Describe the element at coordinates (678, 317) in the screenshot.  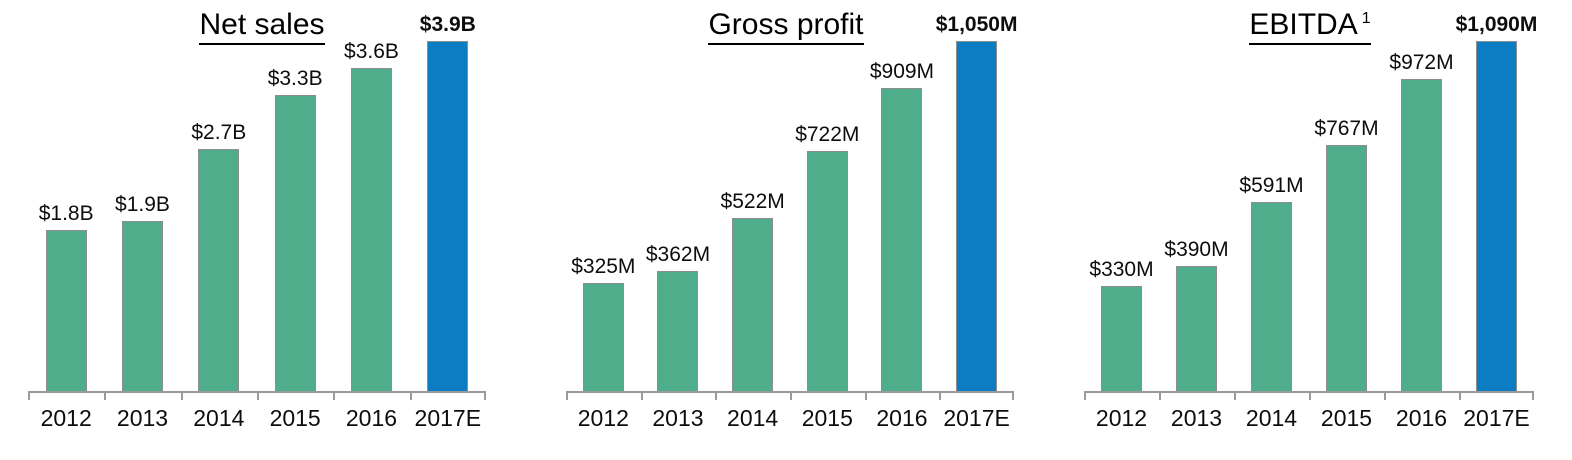
I see `bar-2013: $362M` at that location.